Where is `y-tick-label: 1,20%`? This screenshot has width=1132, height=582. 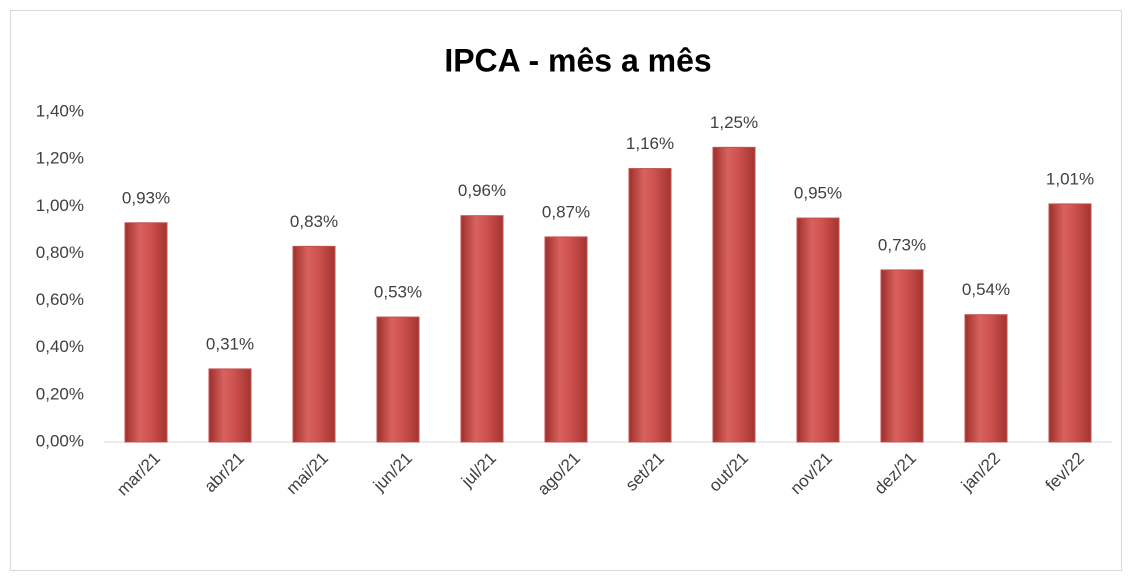 y-tick-label: 1,20% is located at coordinates (60, 158).